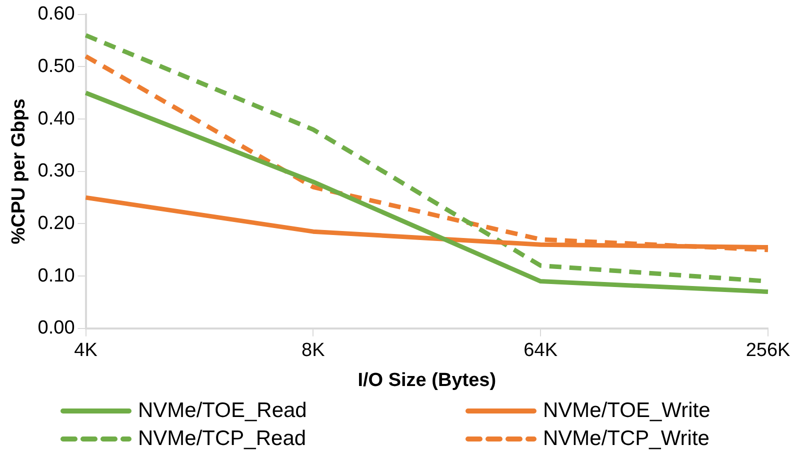 The width and height of the screenshot is (798, 454). What do you see at coordinates (56, 223) in the screenshot?
I see `y-tick-label: 0.20` at bounding box center [56, 223].